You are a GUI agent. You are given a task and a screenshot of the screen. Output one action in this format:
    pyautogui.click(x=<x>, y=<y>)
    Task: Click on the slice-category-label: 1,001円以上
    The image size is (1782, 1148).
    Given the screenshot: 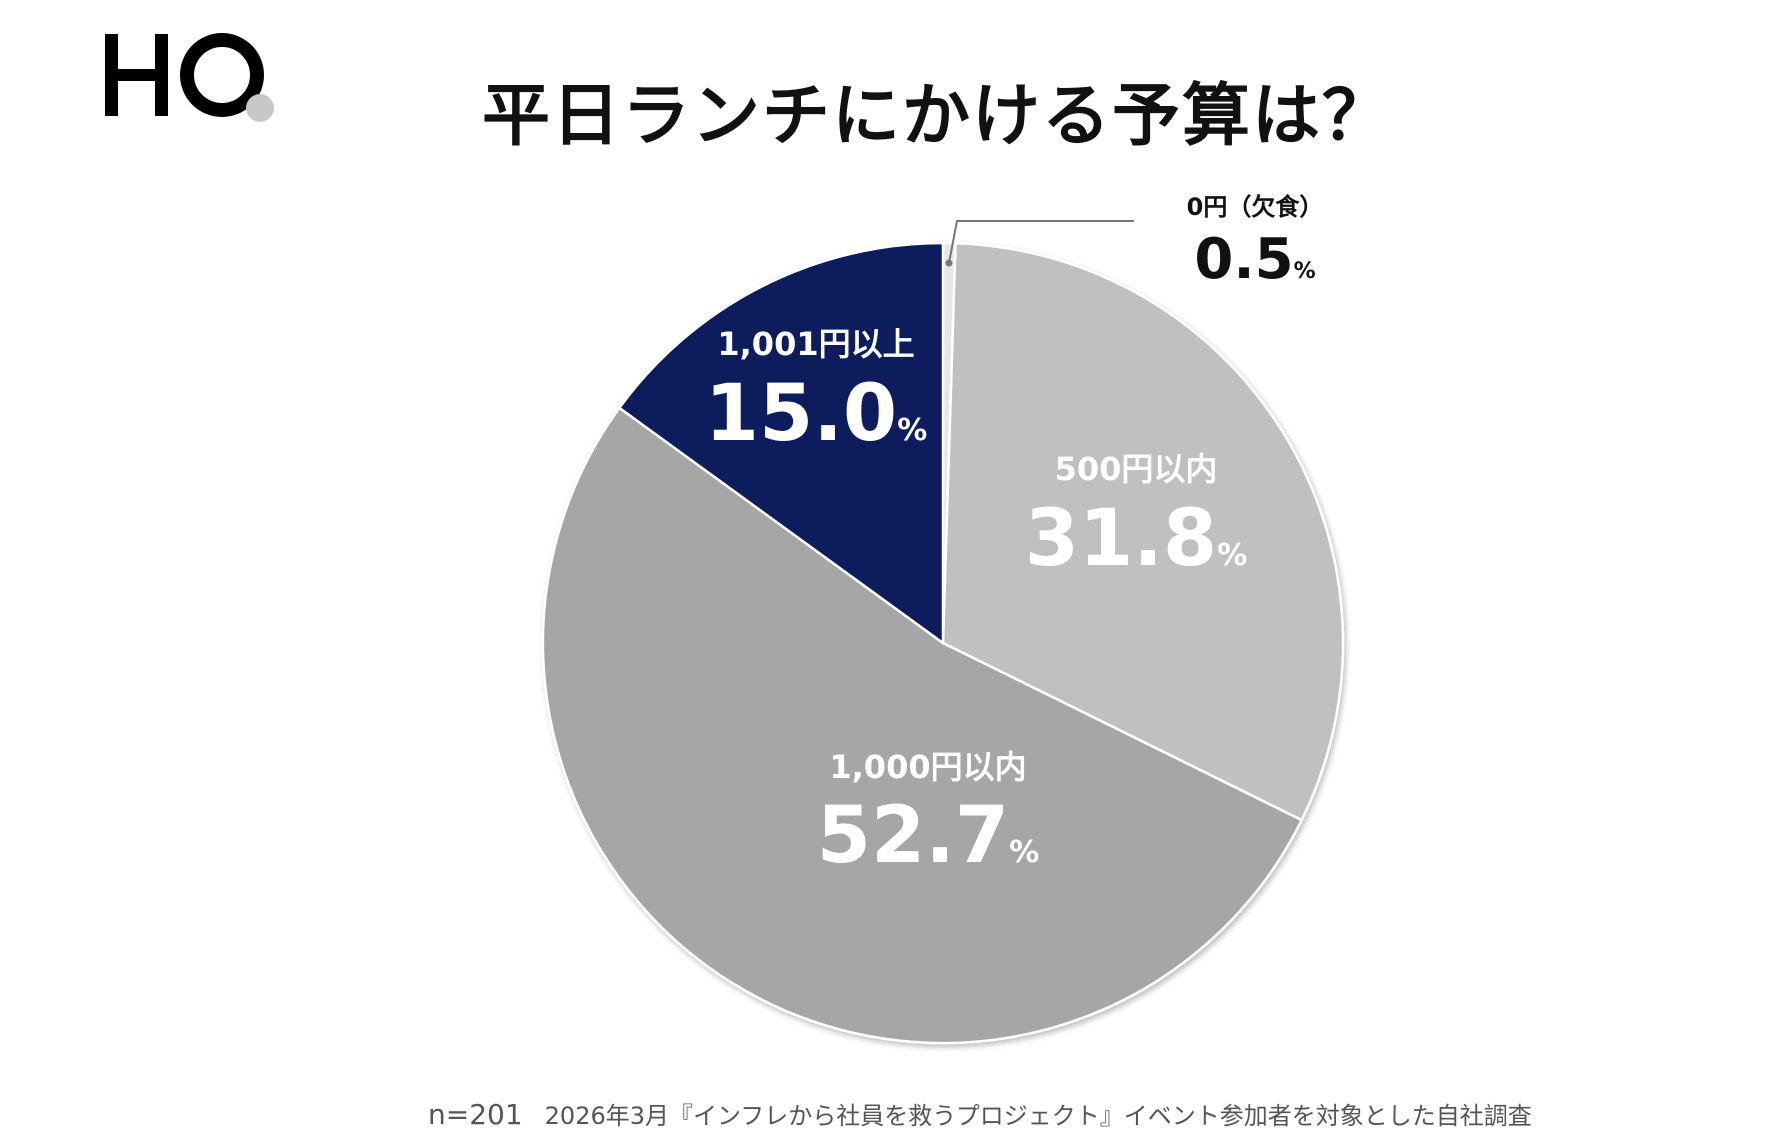 What is the action you would take?
    pyautogui.click(x=815, y=344)
    